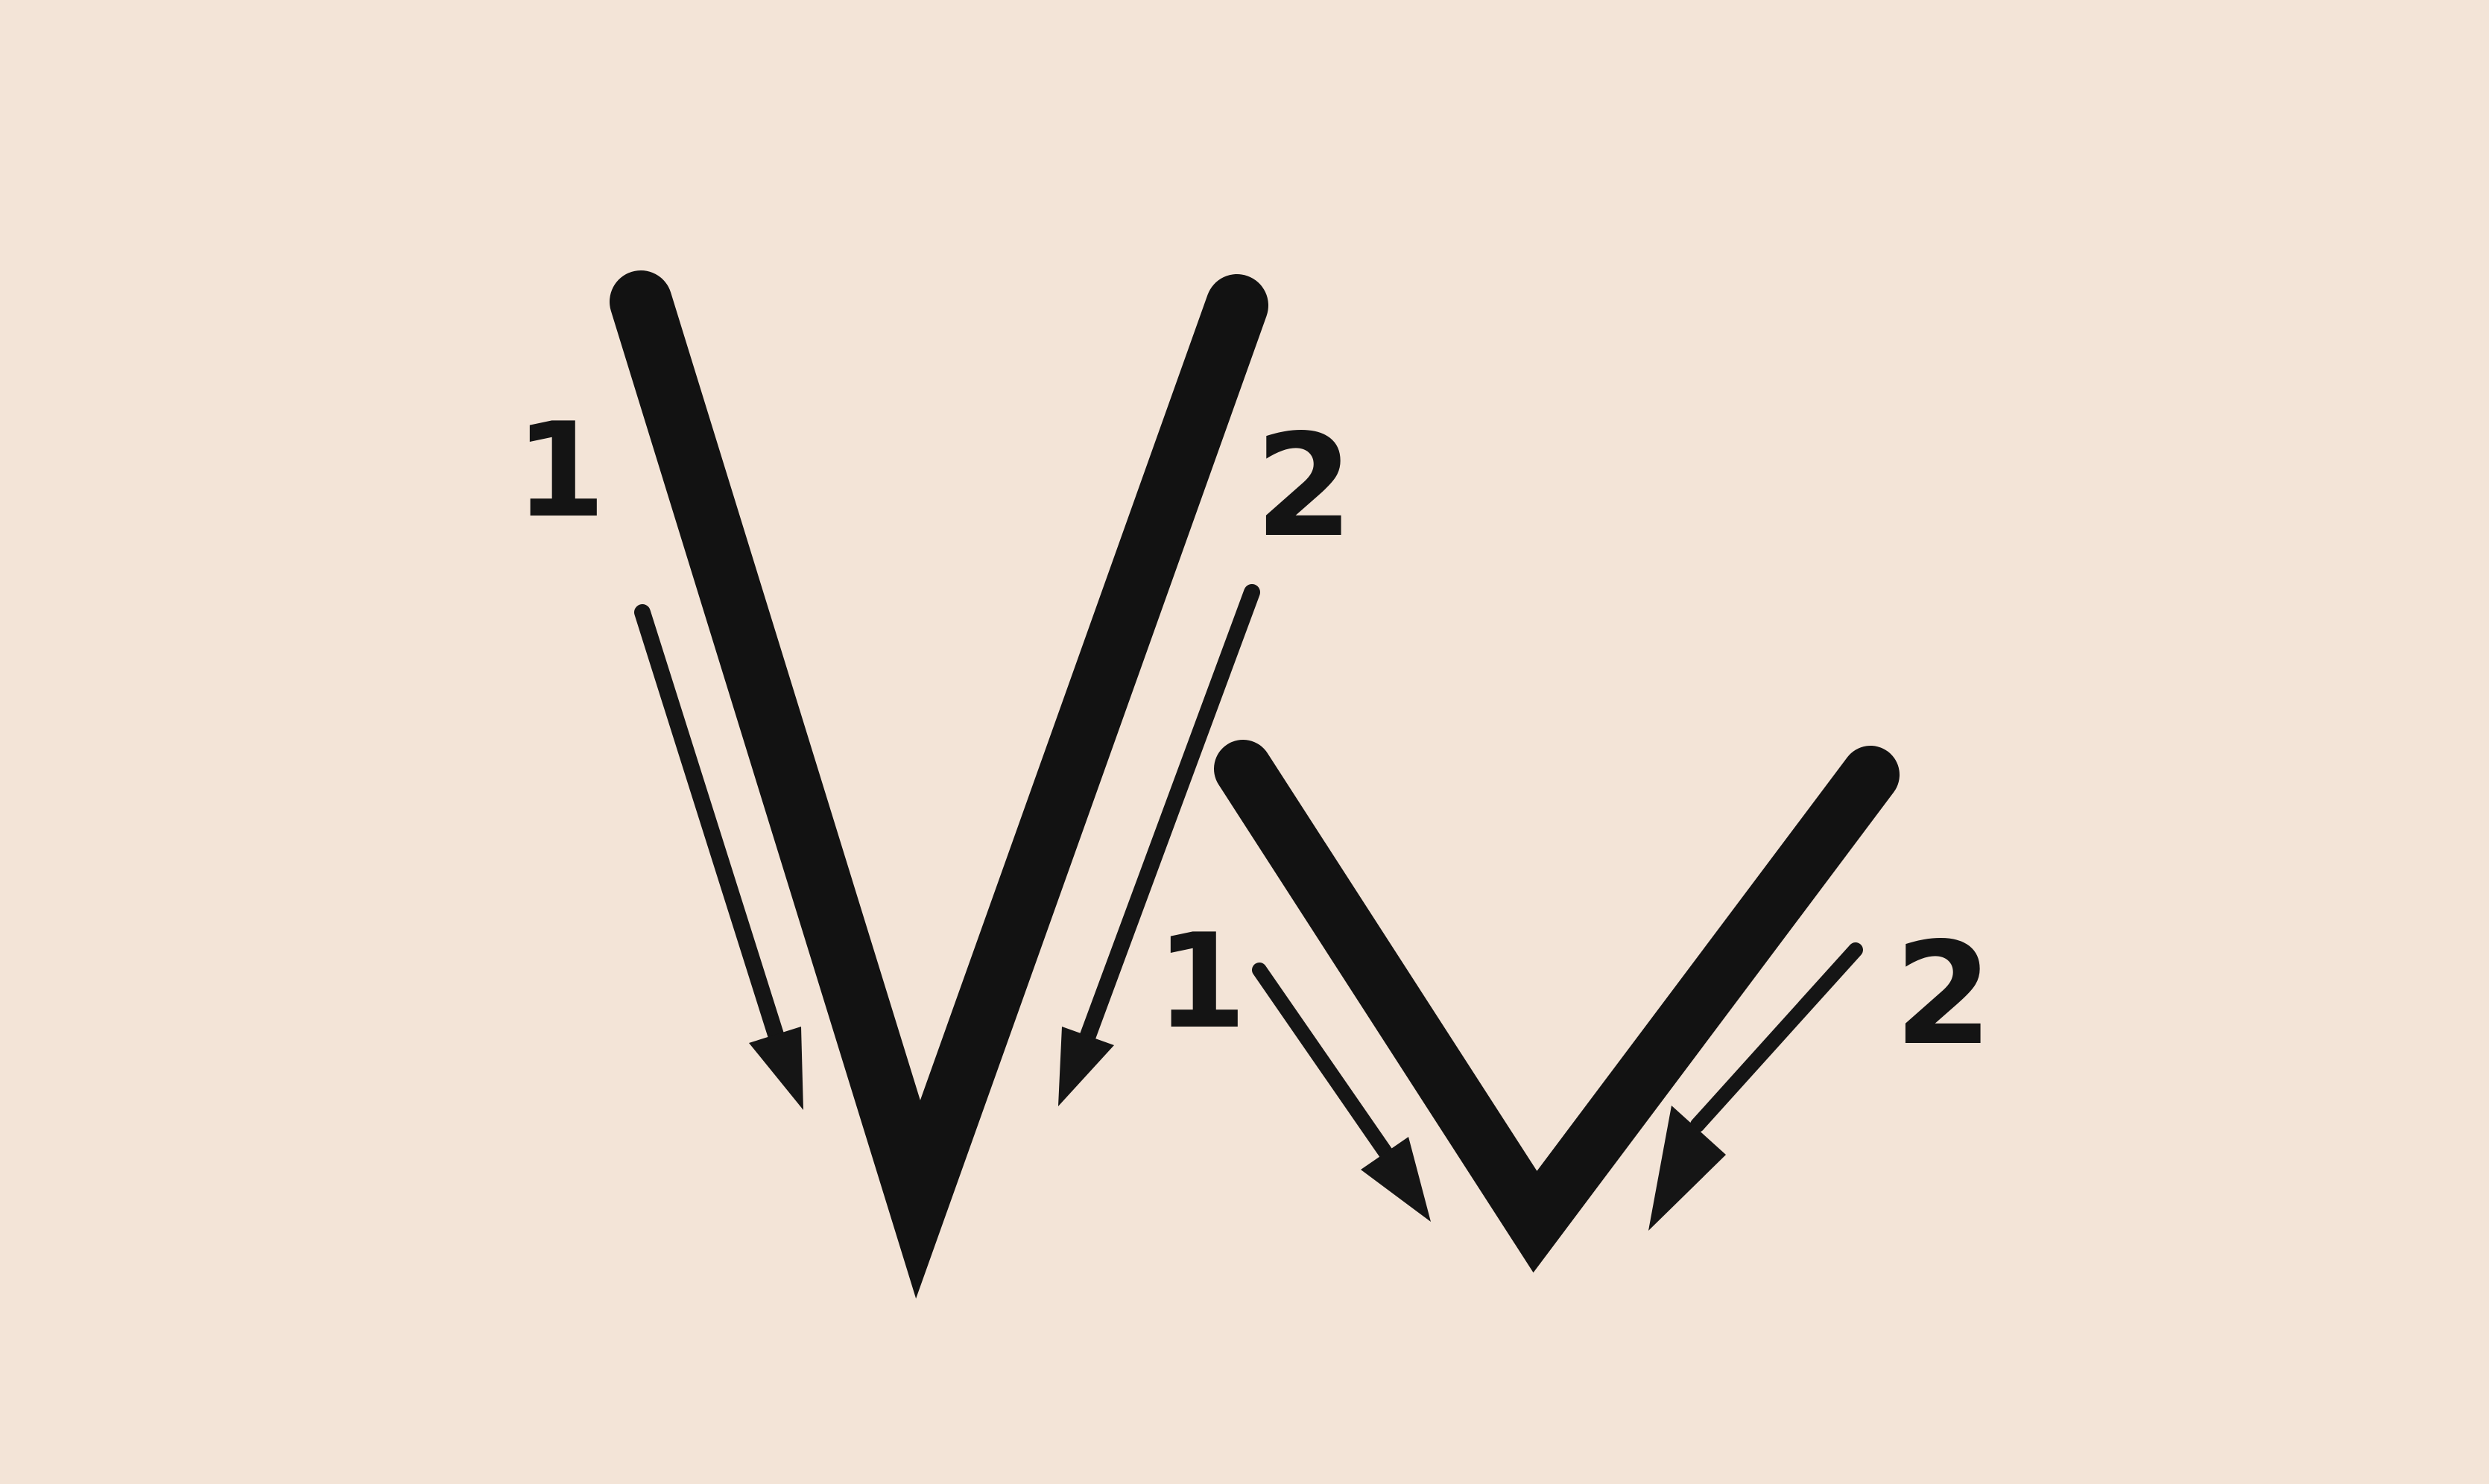 The image size is (2489, 1484). Describe the element at coordinates (1201, 983) in the screenshot. I see `step-number-small-v-1: 1` at that location.